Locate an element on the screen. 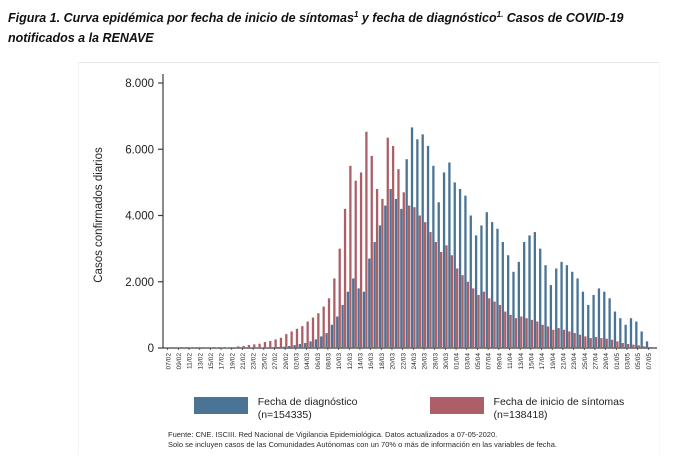 This screenshot has height=459, width=696. svg-text: 29/04 is located at coordinates (606, 361).